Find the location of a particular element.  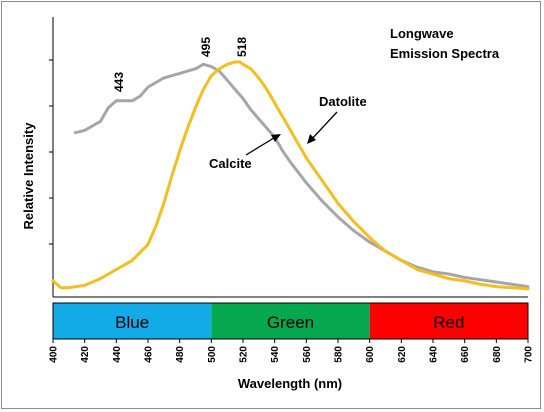

datolite-arrowhead is located at coordinates (311, 139).